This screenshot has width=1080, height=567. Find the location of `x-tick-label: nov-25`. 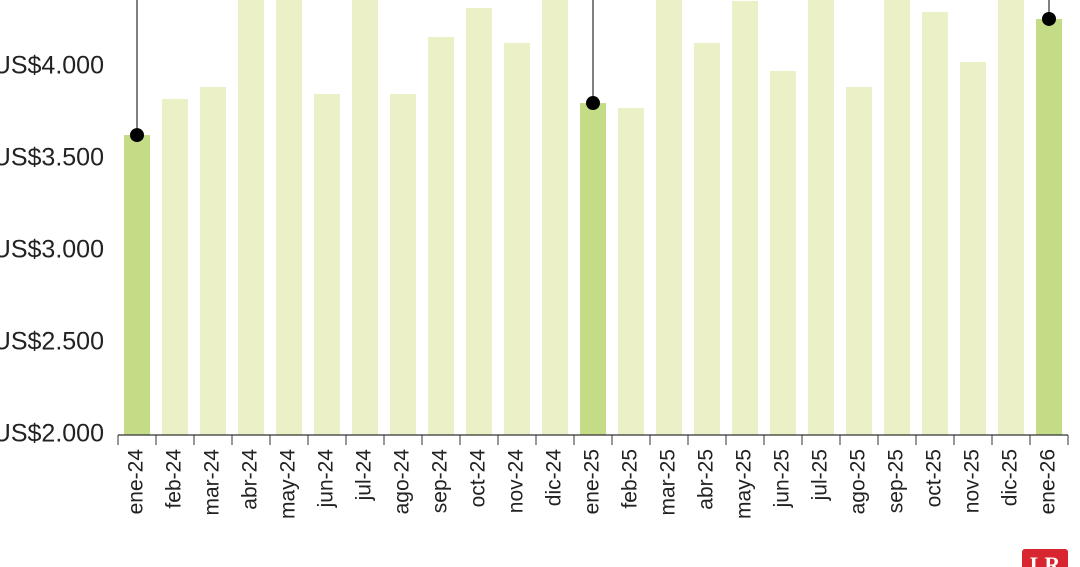

x-tick-label: nov-25 is located at coordinates (972, 481).